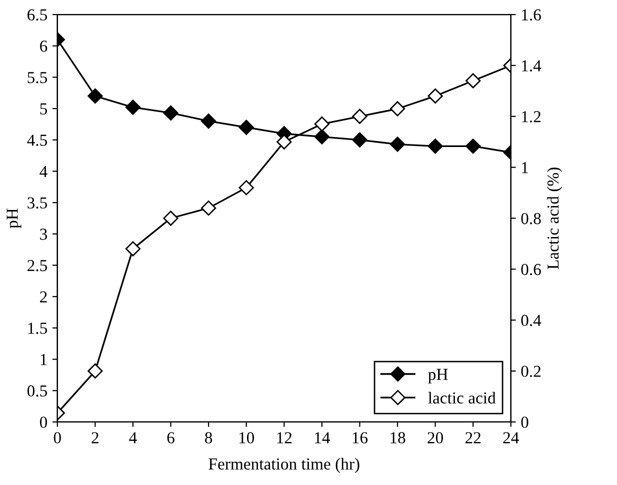 This screenshot has width=617, height=485. I want to click on x-tick-label: 12, so click(284, 438).